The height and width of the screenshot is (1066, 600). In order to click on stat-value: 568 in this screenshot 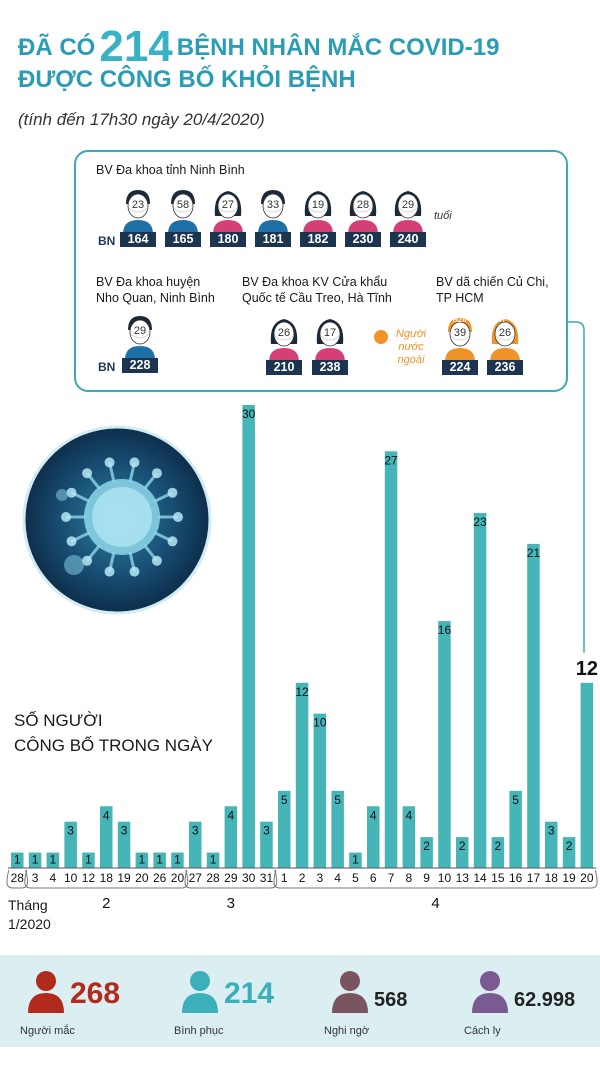, I will do `click(391, 1000)`.